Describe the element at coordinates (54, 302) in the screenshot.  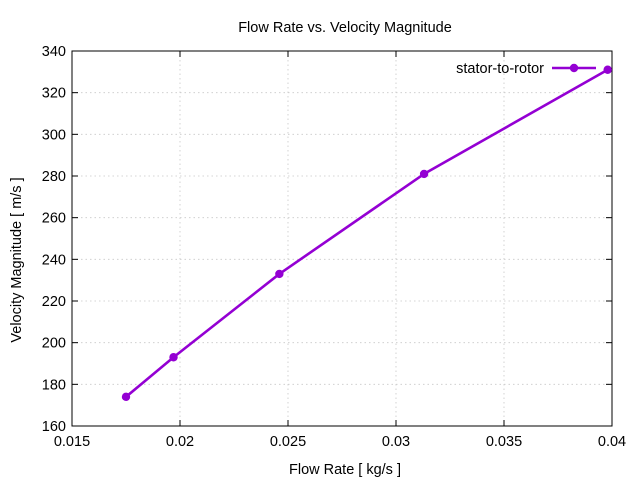
I see `y-tick-label: 220` at that location.